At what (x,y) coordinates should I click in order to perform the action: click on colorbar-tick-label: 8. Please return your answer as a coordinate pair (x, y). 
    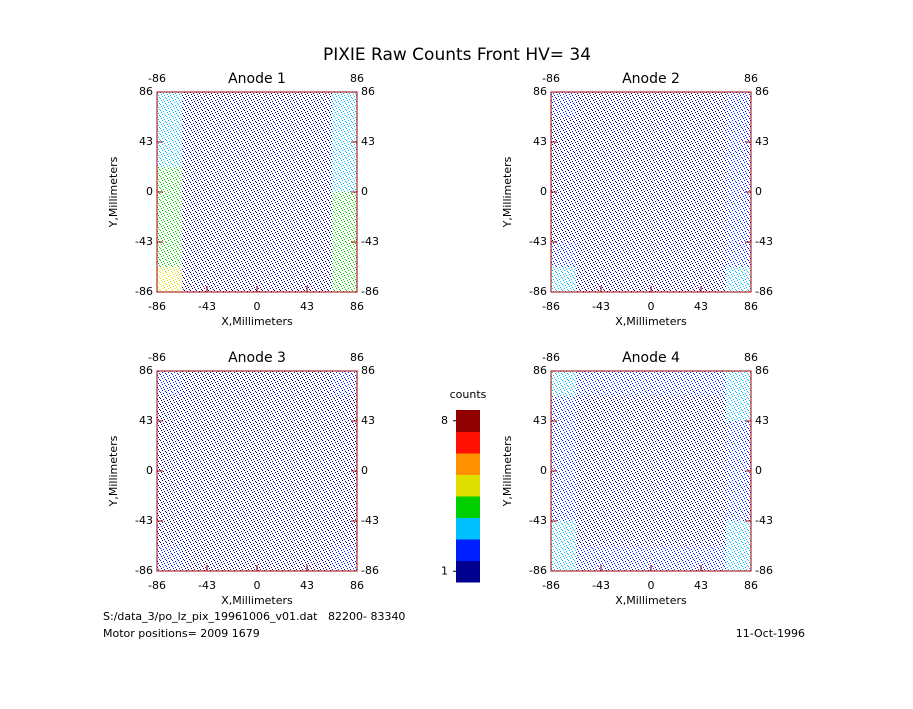
    Looking at the image, I should click on (444, 420).